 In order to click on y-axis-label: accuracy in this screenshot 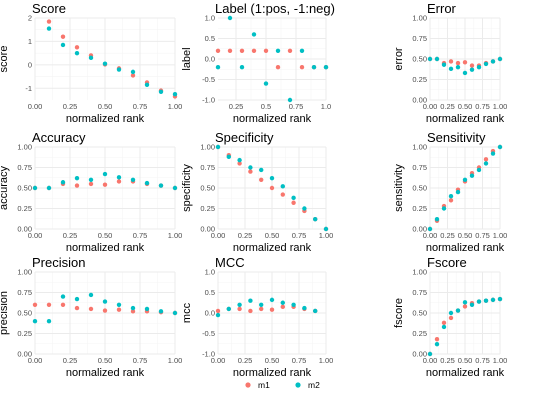, I will do `click(5, 187)`.